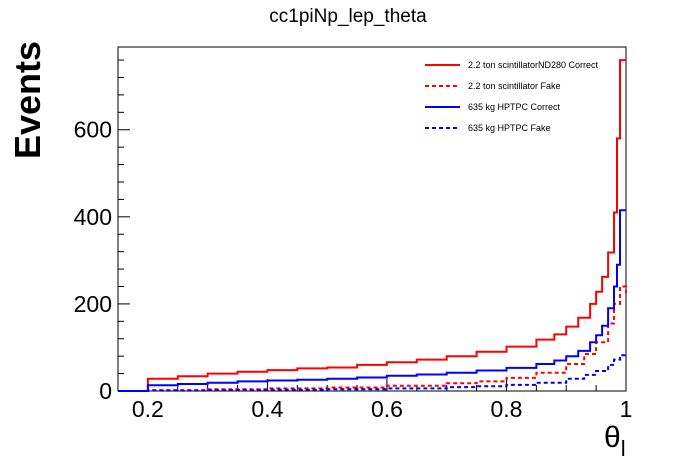  I want to click on y-tick-label: 200, so click(93, 304).